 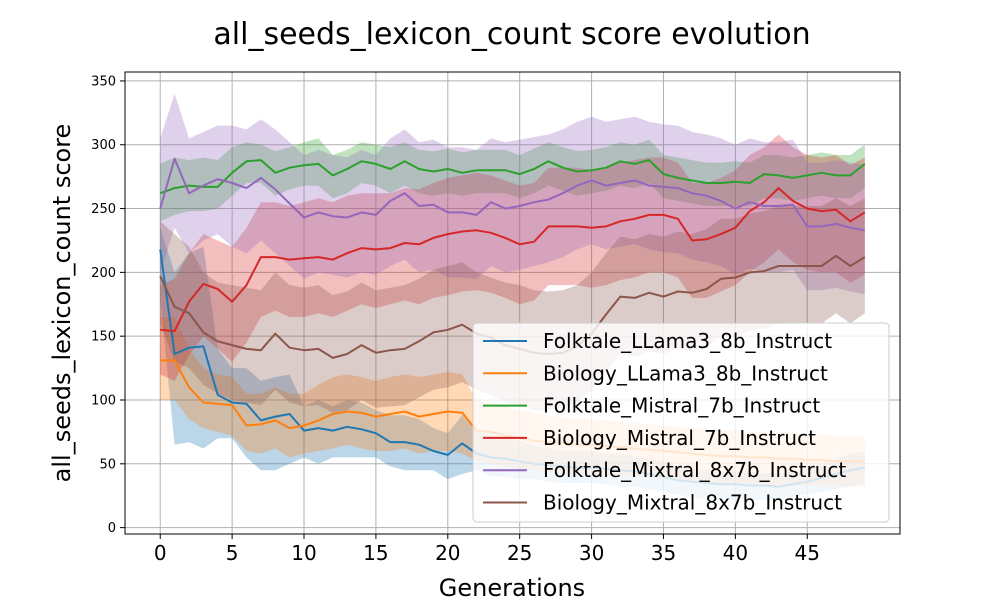 I want to click on legend-label: Biology_LLama3_8b_Instruct, so click(x=685, y=373).